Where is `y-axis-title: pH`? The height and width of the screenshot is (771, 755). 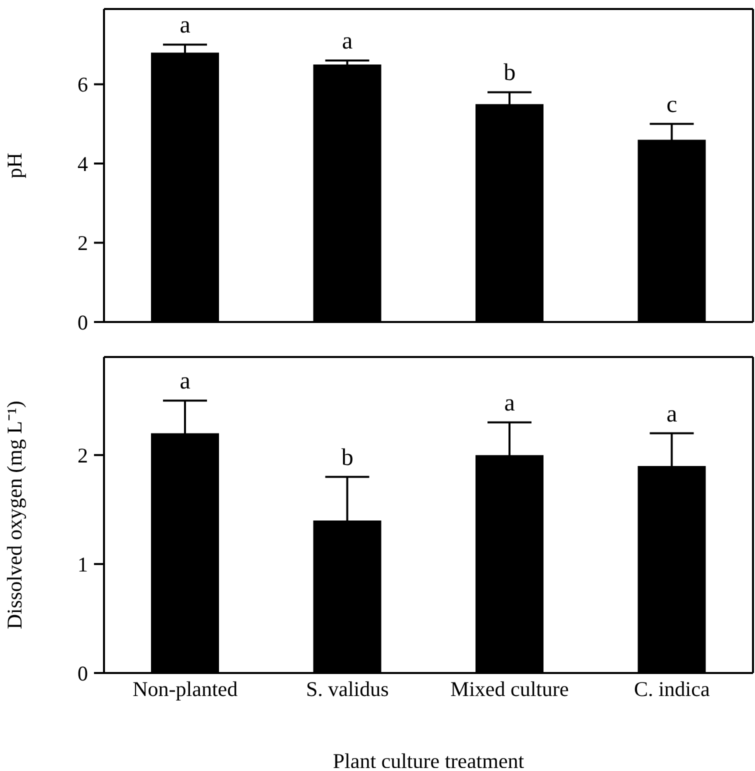
y-axis-title: pH is located at coordinates (14, 165).